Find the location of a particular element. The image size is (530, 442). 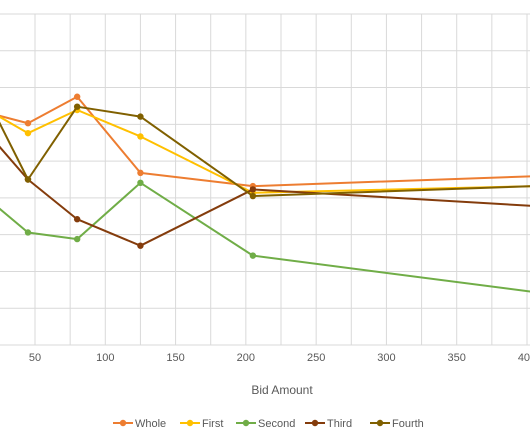

x-tick-label: 400 is located at coordinates (524, 358).